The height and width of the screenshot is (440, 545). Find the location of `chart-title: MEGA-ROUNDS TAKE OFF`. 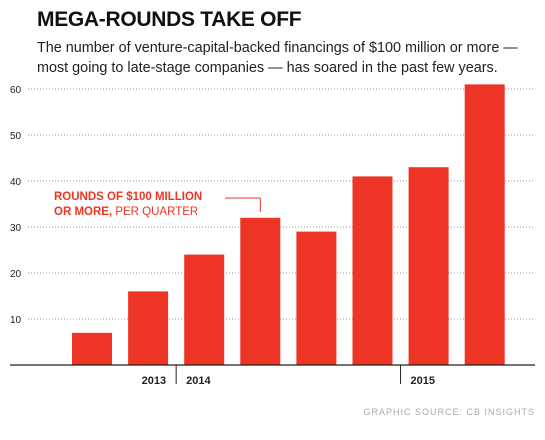

chart-title: MEGA-ROUNDS TAKE OFF is located at coordinates (169, 19).